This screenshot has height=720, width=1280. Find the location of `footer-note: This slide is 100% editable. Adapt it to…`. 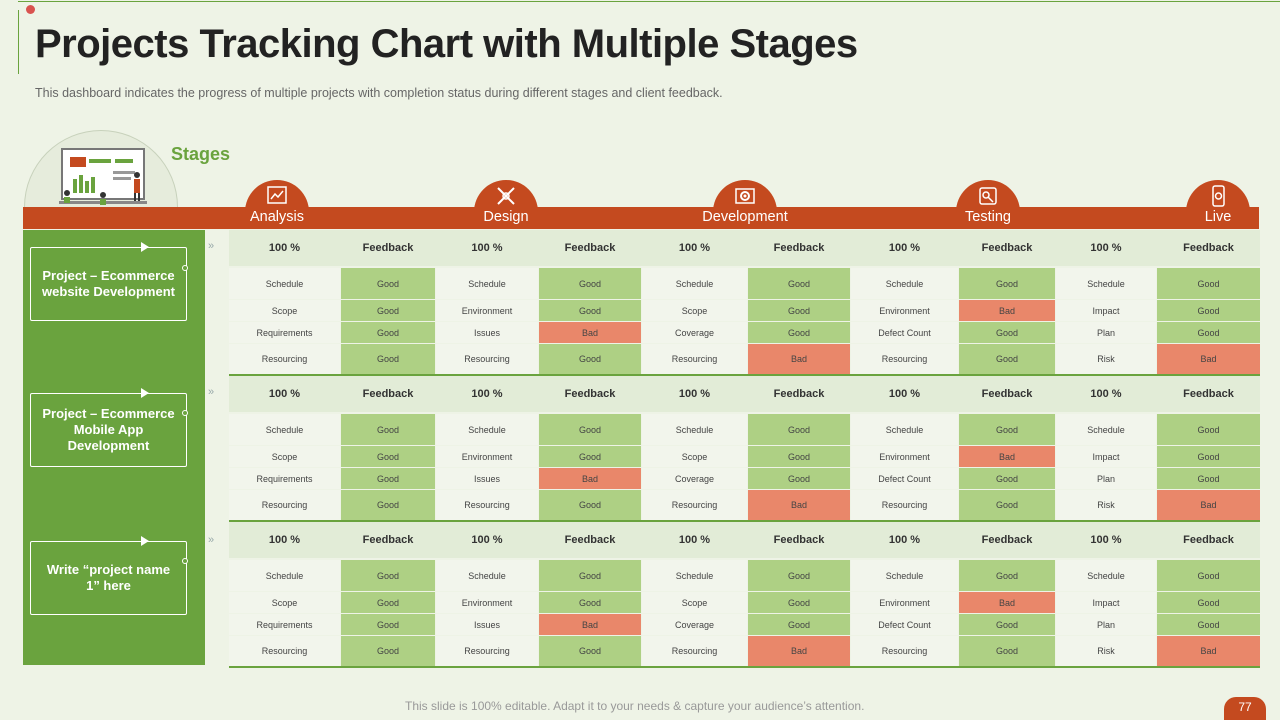

footer-note: This slide is 100% editable. Adapt it to… is located at coordinates (635, 706).